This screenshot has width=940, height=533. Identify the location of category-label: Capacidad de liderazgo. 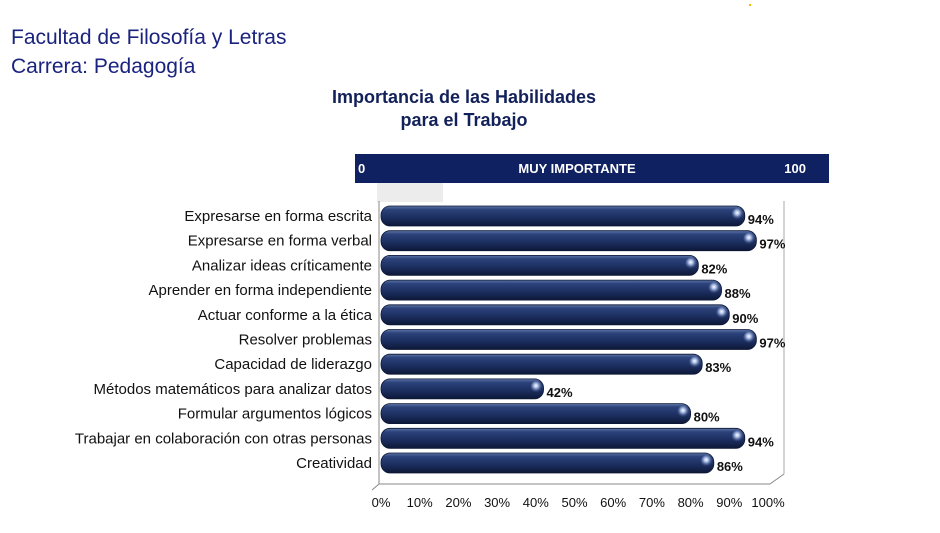
(293, 364).